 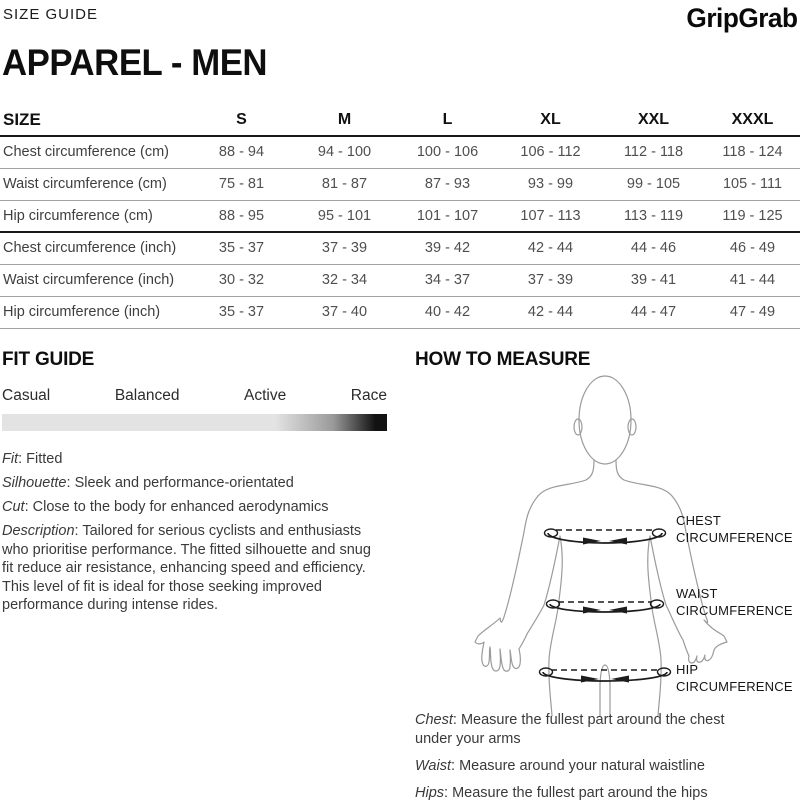 I want to click on hip-measure-tape, so click(x=605, y=675).